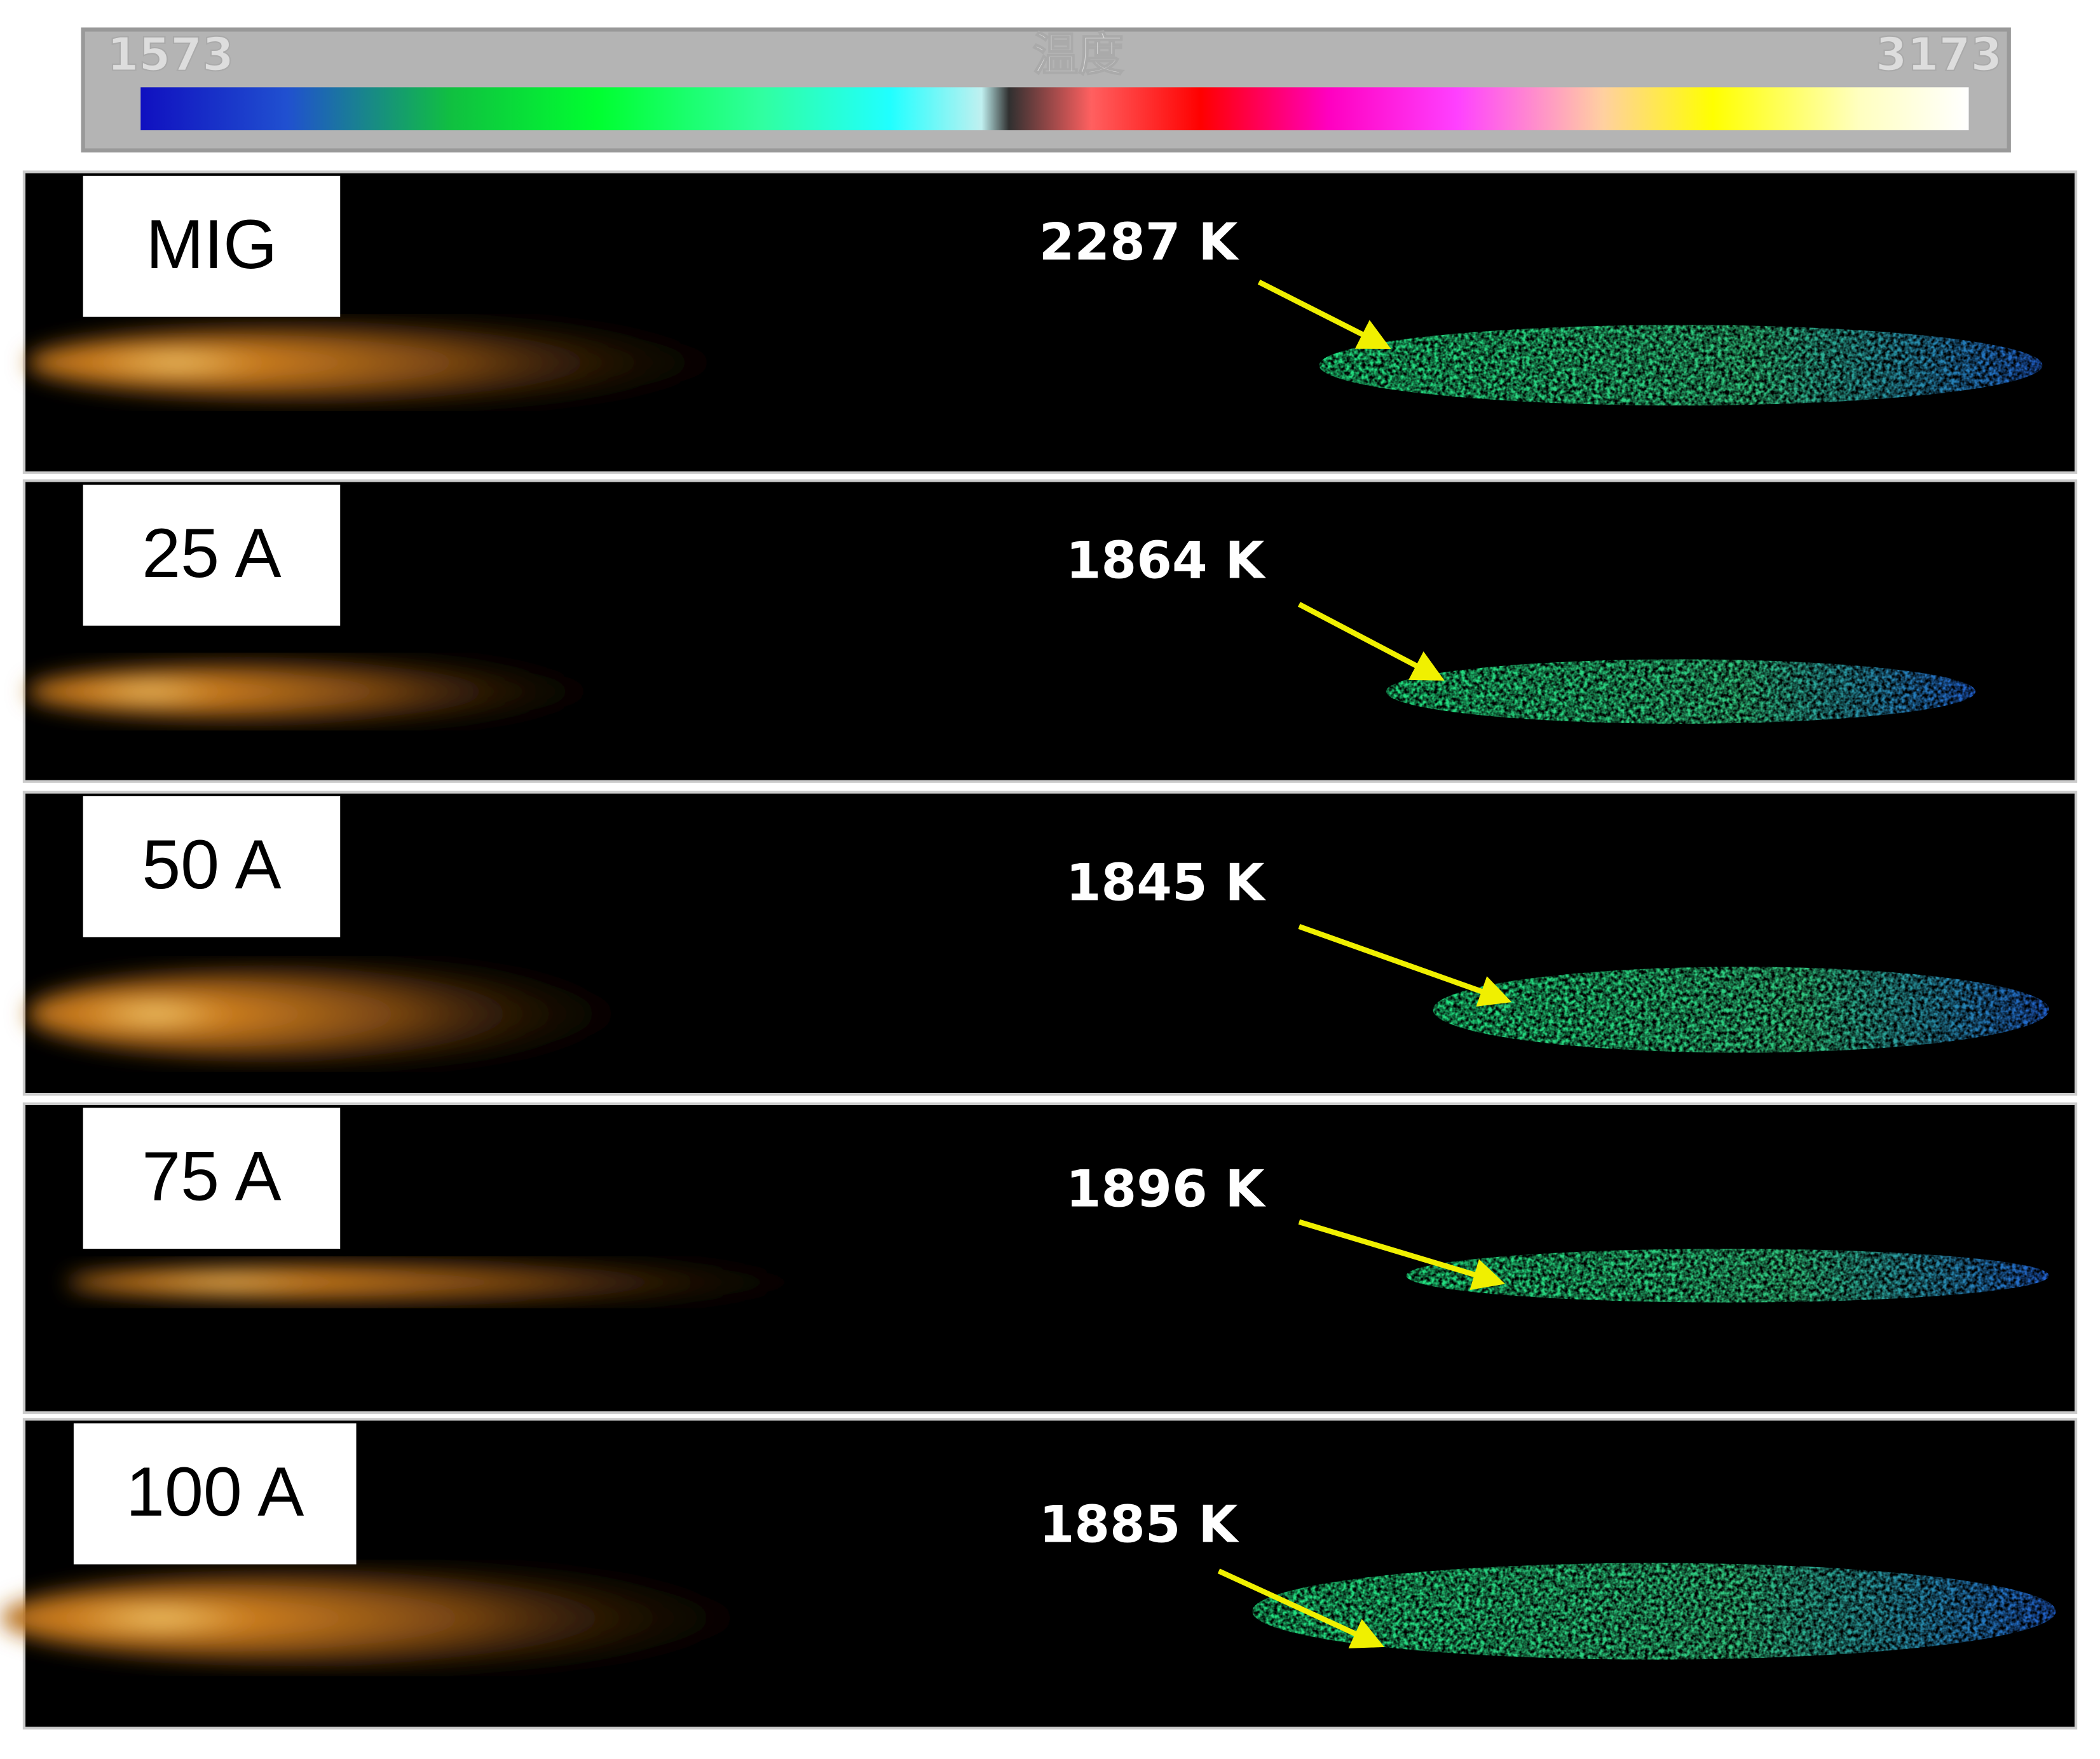 Image resolution: width=2100 pixels, height=1759 pixels. I want to click on colorbar-max: 3173, so click(1939, 54).